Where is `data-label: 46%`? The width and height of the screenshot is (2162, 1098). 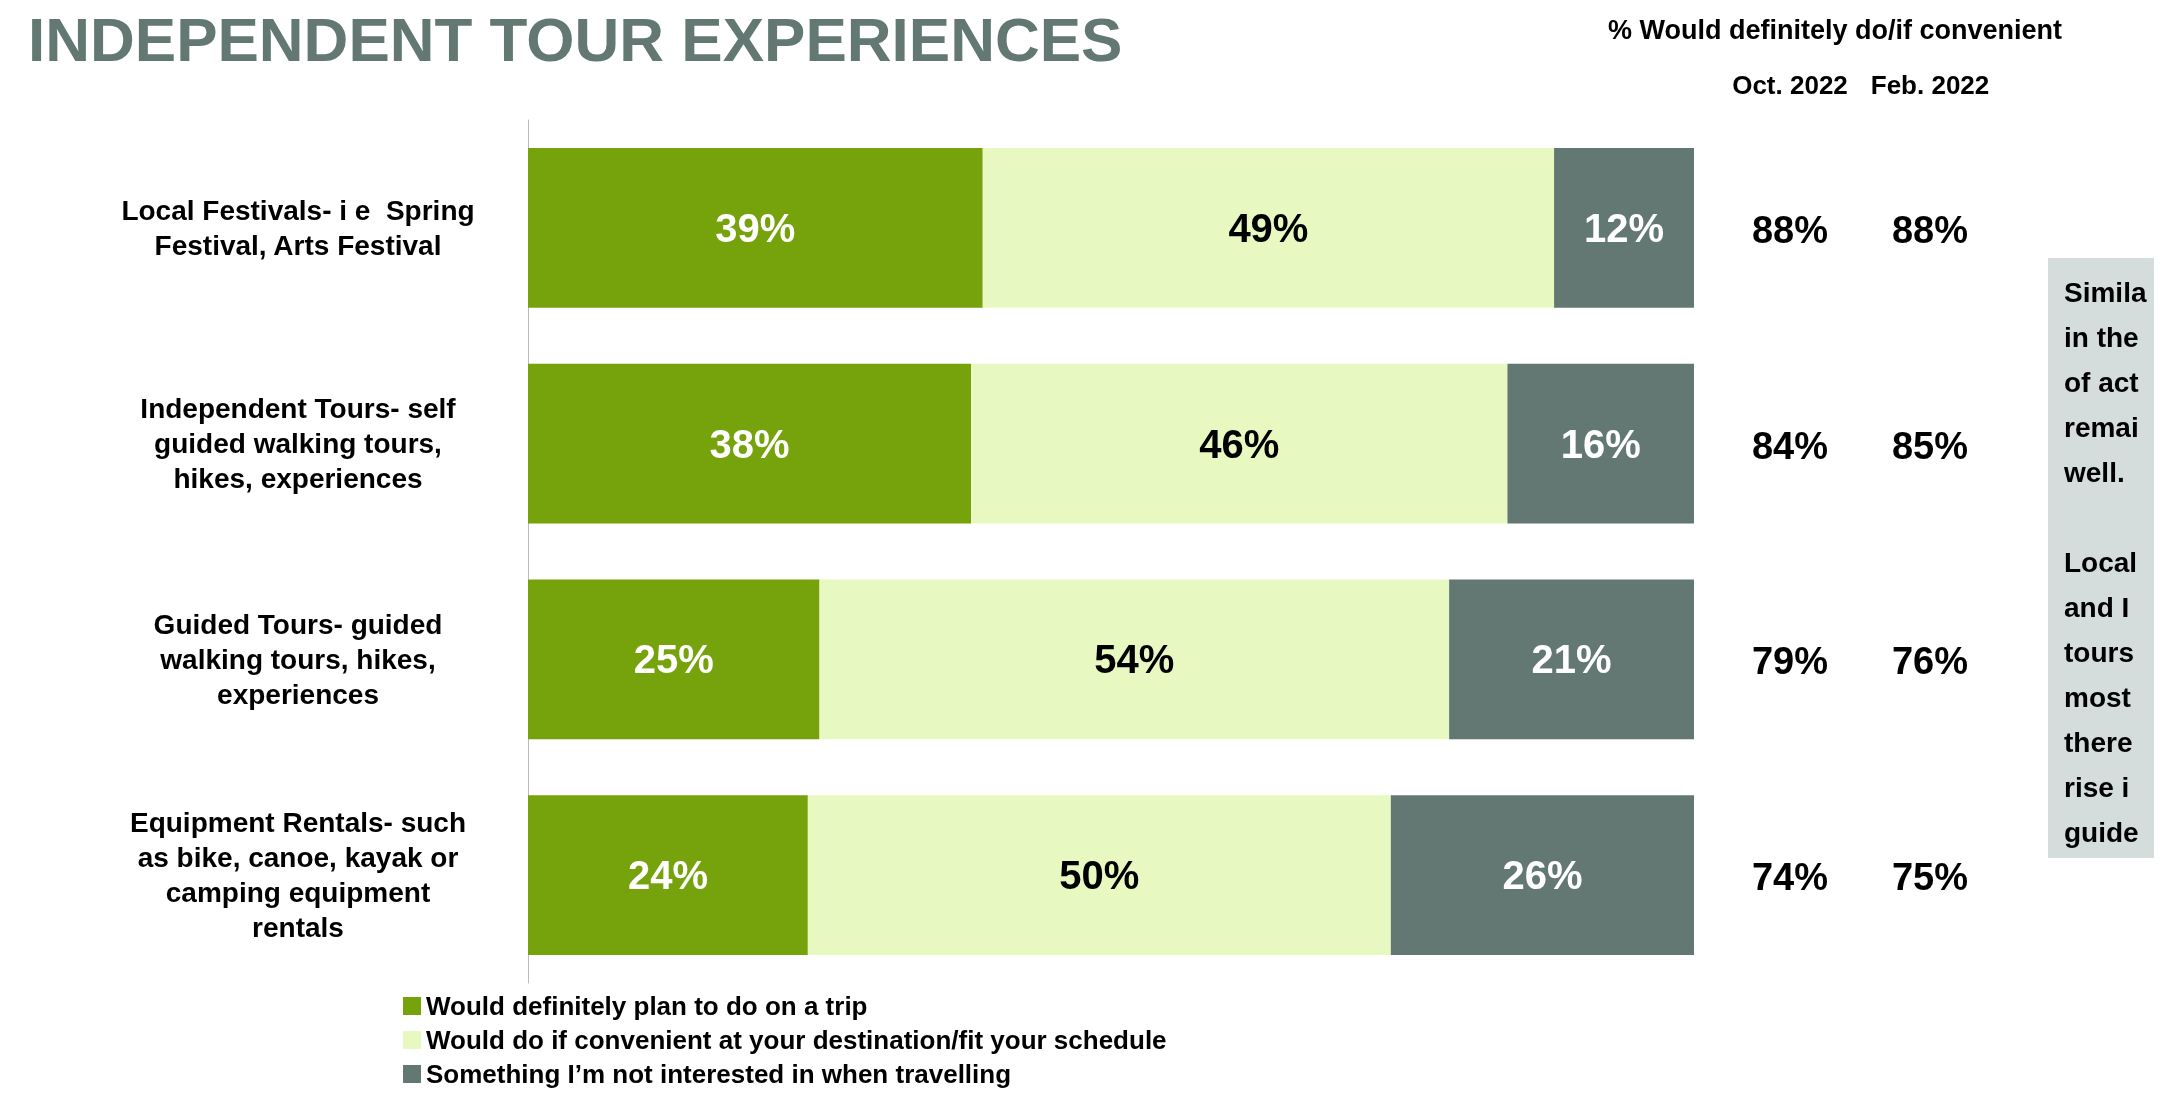 data-label: 46% is located at coordinates (1239, 443).